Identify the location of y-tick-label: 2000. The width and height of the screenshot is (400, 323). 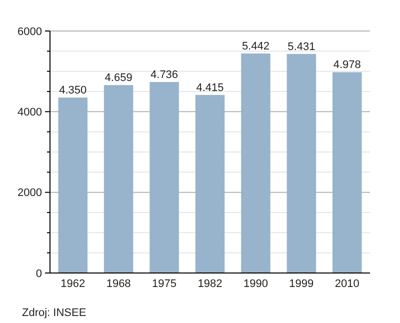
(30, 193).